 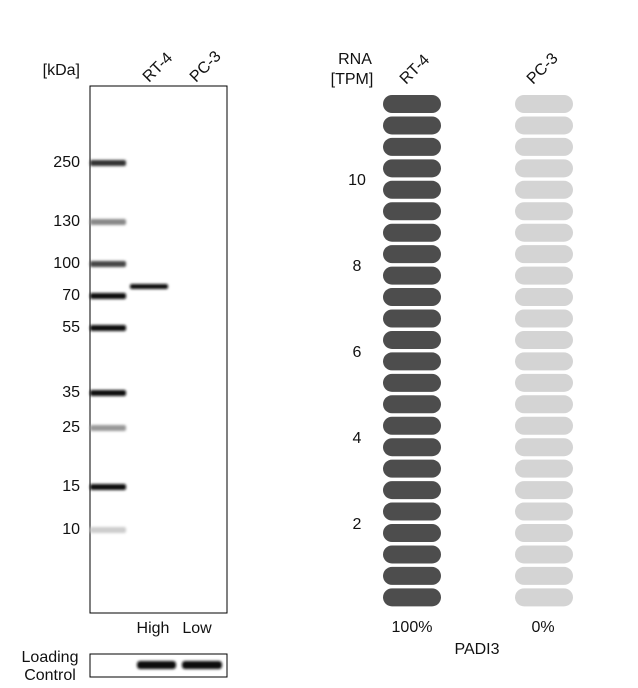 I want to click on rna-title: [TPM], so click(x=352, y=79).